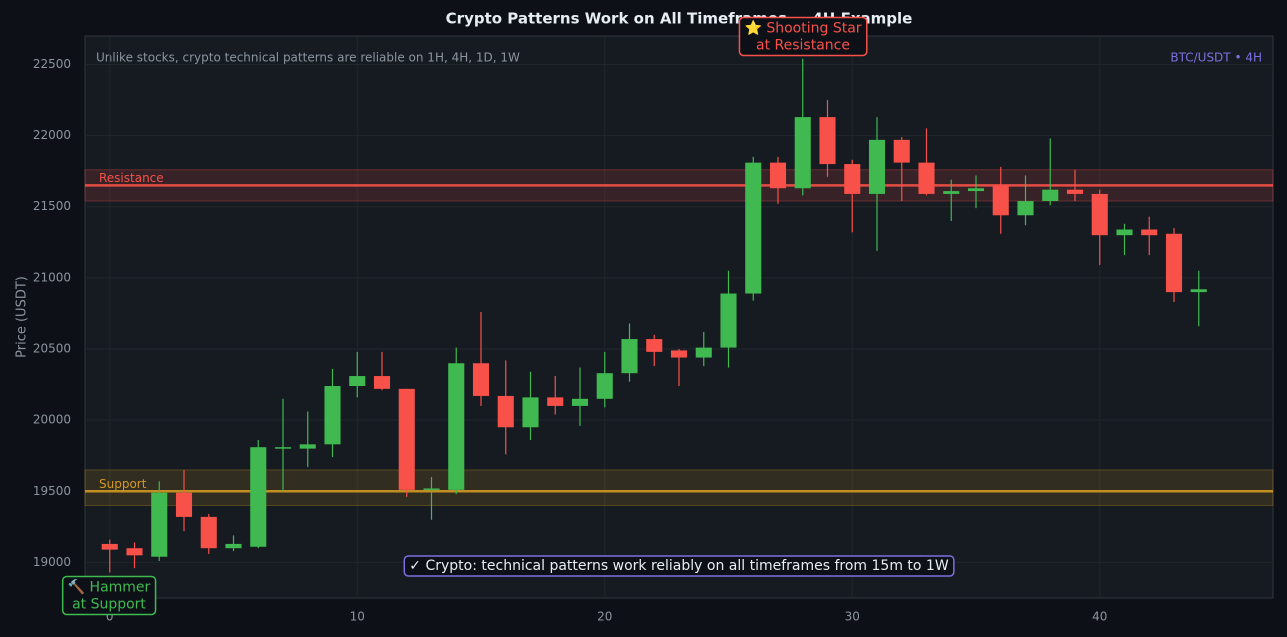 The width and height of the screenshot is (1287, 637). I want to click on annotation-text: 🔨 Hammer, so click(109, 587).